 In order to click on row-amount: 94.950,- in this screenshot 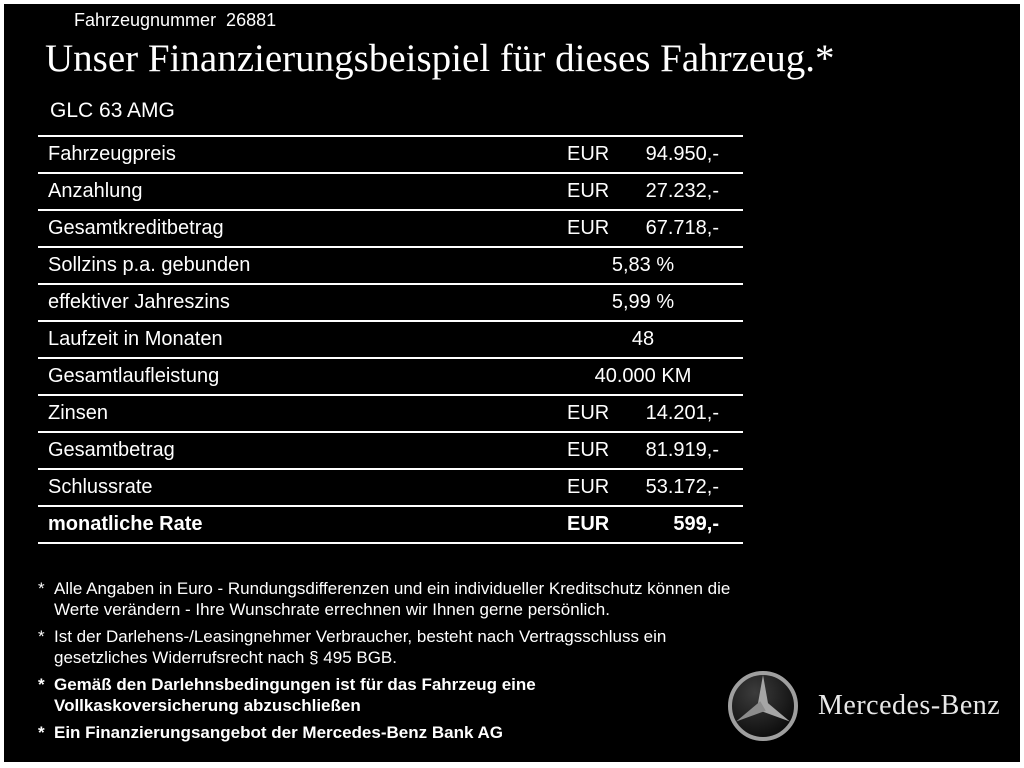, I will do `click(682, 154)`.